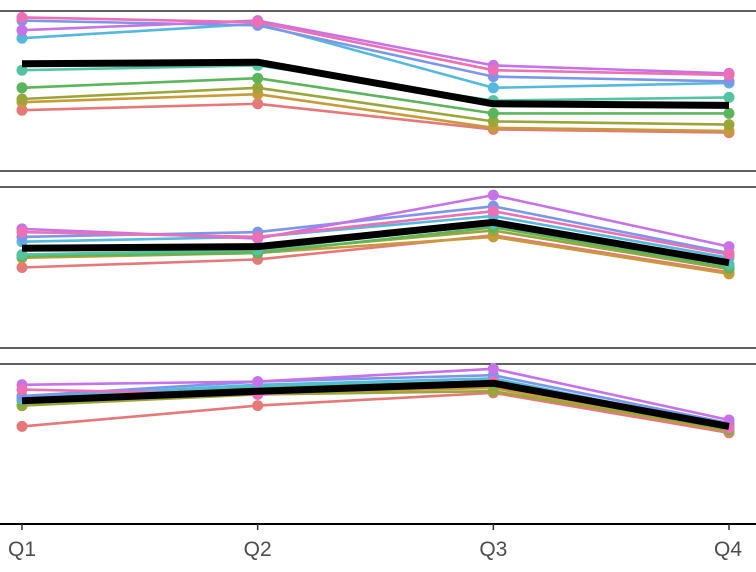 This screenshot has height=572, width=756. Describe the element at coordinates (258, 549) in the screenshot. I see `x-tick-label: Q2` at that location.